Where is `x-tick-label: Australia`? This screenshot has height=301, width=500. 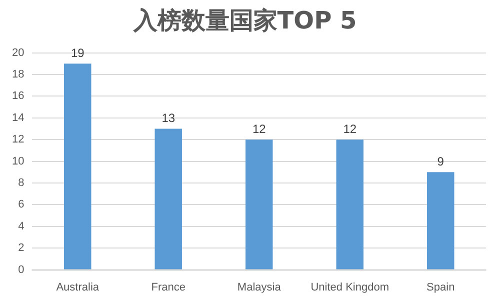
x-tick-label: Australia is located at coordinates (78, 287).